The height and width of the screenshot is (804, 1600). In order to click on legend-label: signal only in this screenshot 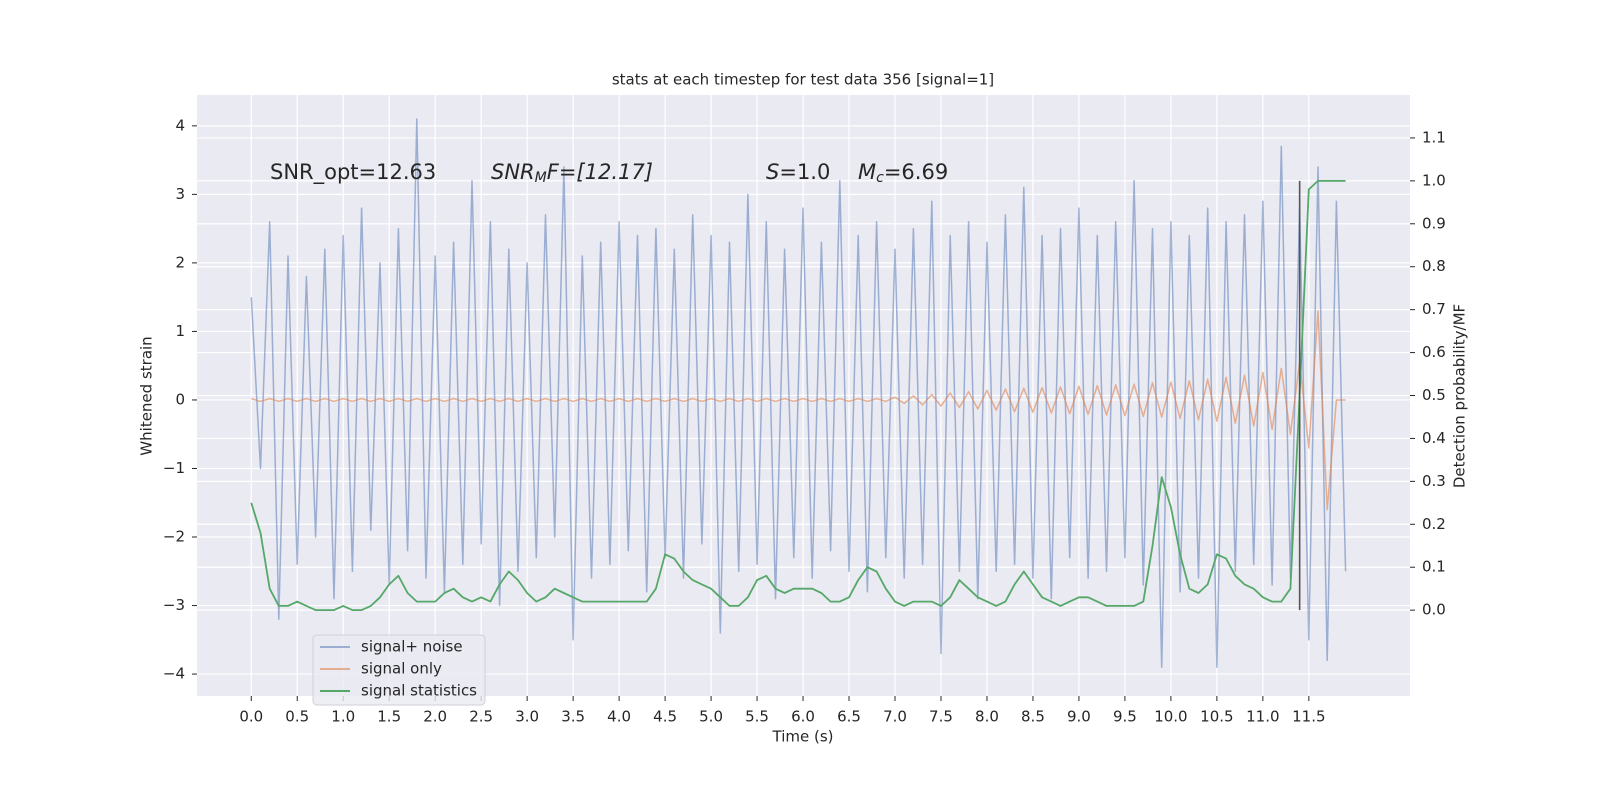, I will do `click(401, 669)`.